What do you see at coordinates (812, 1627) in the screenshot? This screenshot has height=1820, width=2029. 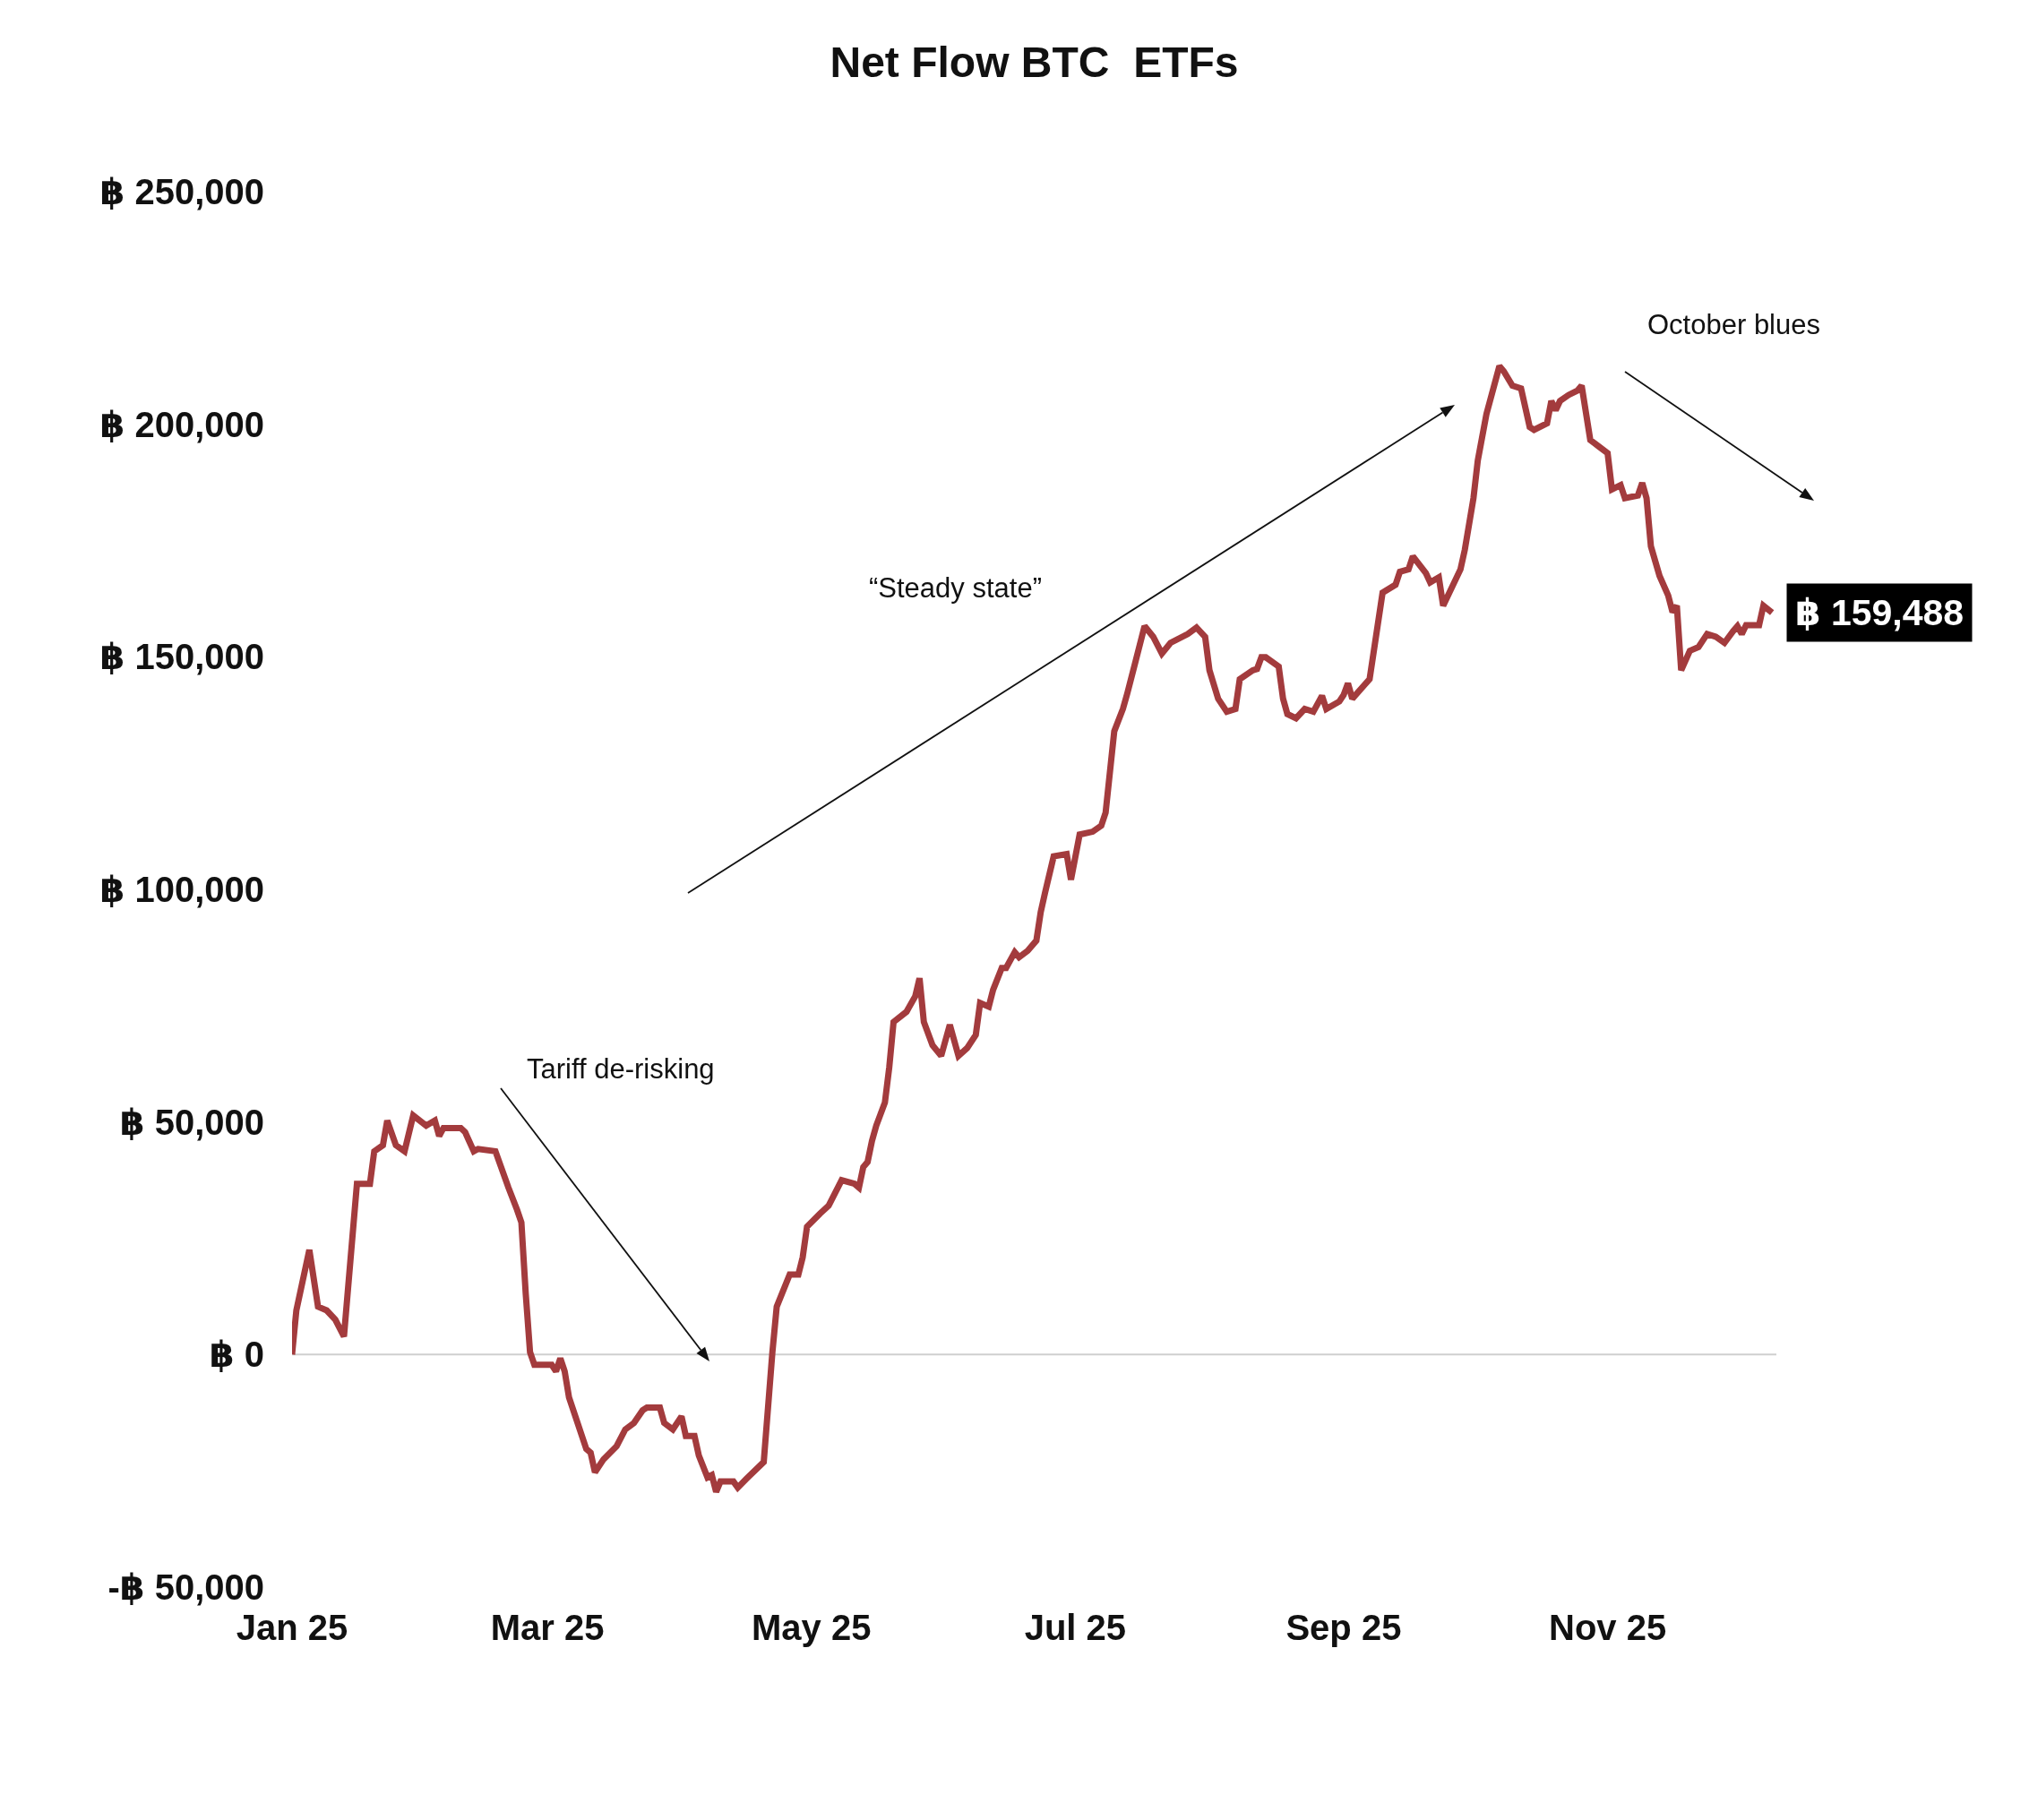 I see `x-tick-label: May 25` at bounding box center [812, 1627].